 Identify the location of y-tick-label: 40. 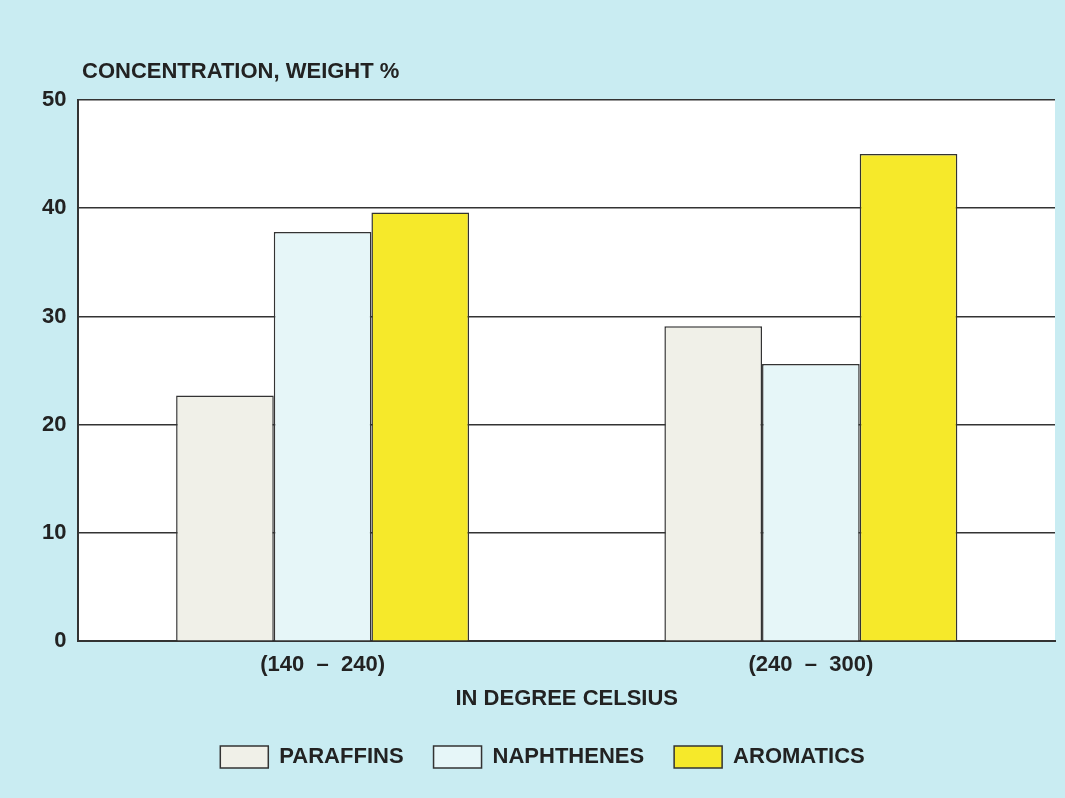
(54, 207).